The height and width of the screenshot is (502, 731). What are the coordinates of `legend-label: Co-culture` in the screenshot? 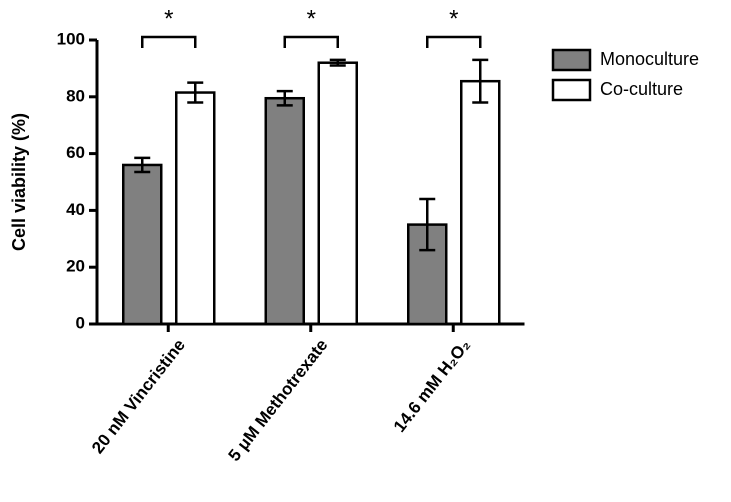 It's located at (641, 89).